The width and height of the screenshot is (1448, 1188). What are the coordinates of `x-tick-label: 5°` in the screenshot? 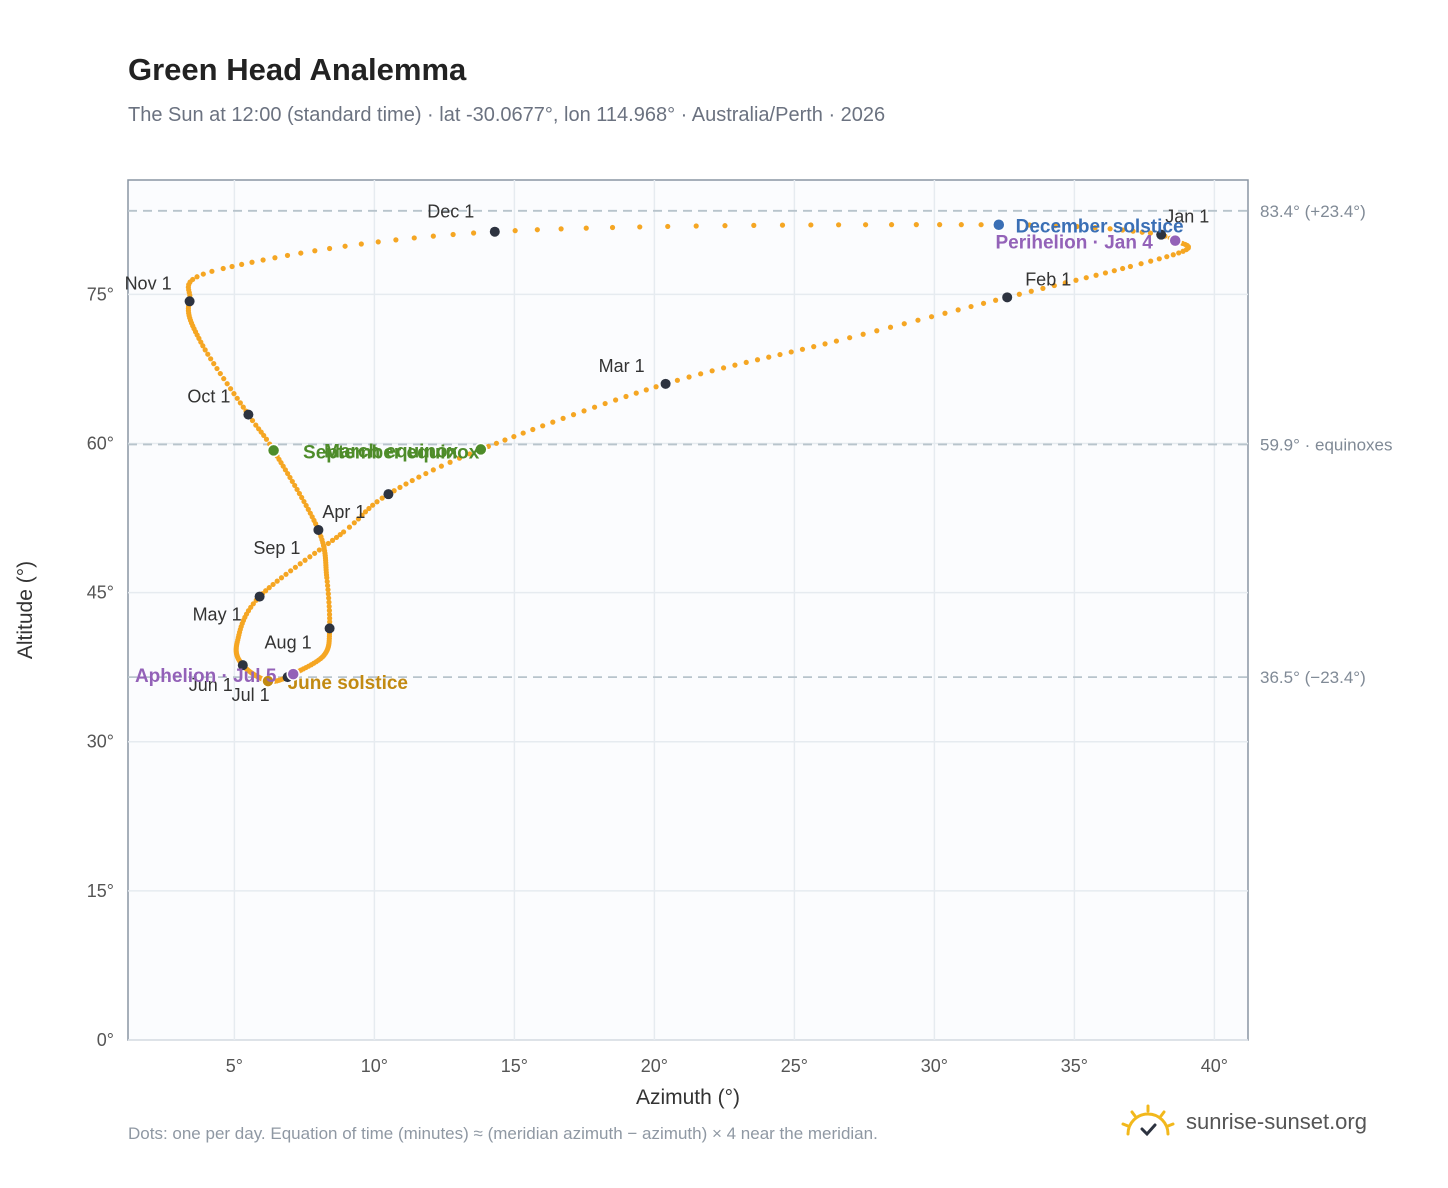 It's located at (234, 1066).